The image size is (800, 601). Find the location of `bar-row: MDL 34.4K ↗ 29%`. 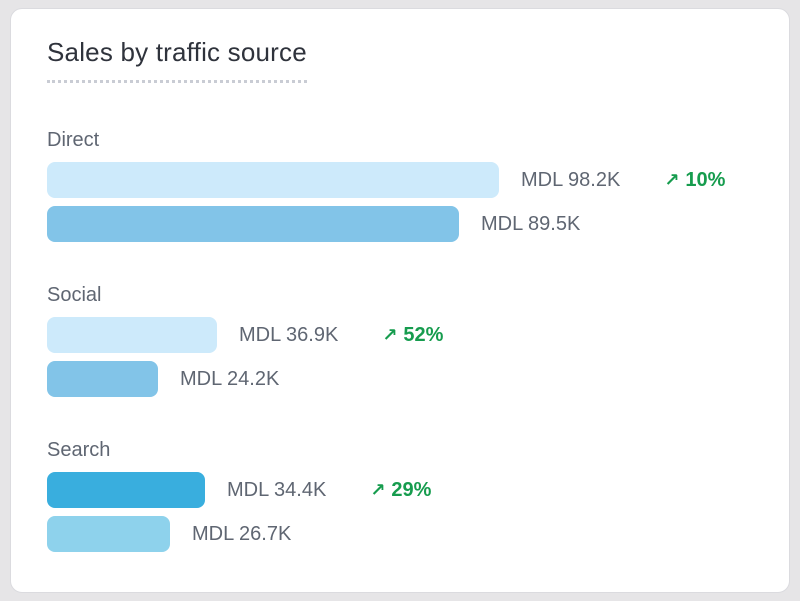

bar-row: MDL 34.4K ↗ 29% is located at coordinates (400, 490).